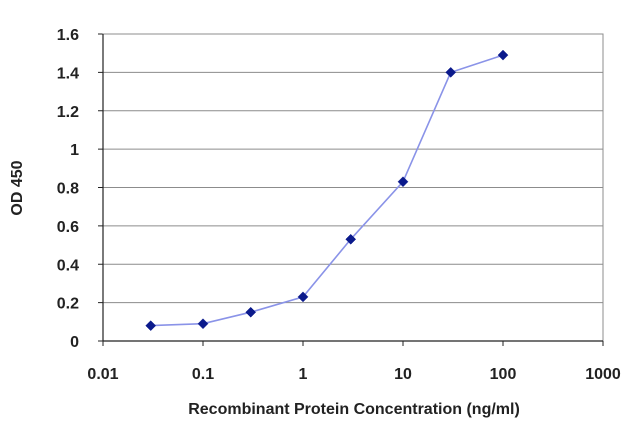 This screenshot has width=640, height=427. Describe the element at coordinates (102, 374) in the screenshot. I see `x-tick-label-0: 0.01` at that location.